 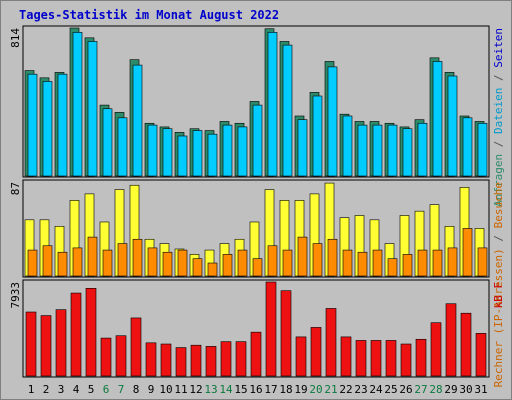 What do you see at coordinates (498, 48) in the screenshot?
I see `panel-top-right-label-part-4: Seiten` at bounding box center [498, 48].